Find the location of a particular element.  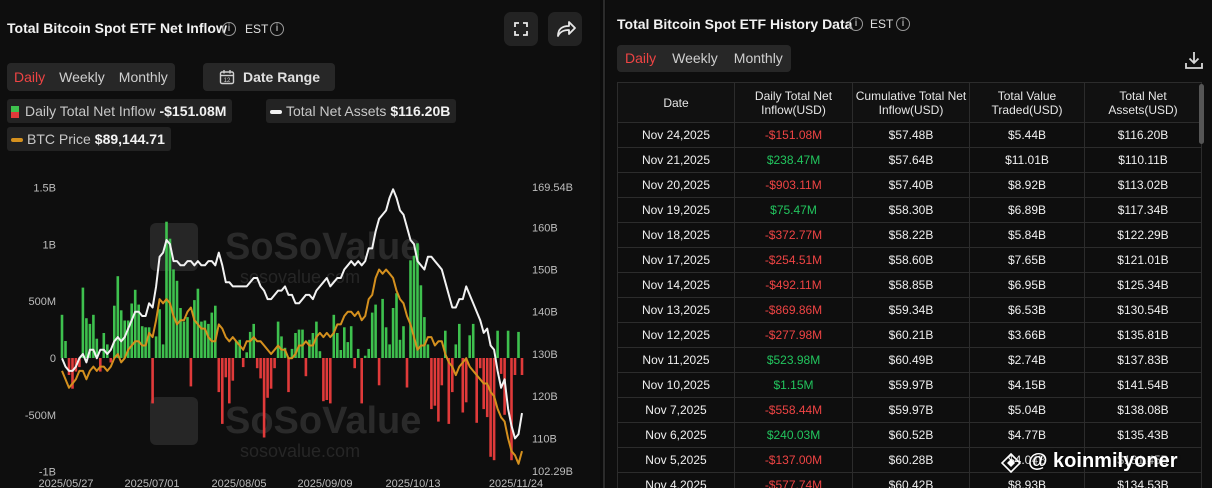

panel-divider is located at coordinates (604, 244).